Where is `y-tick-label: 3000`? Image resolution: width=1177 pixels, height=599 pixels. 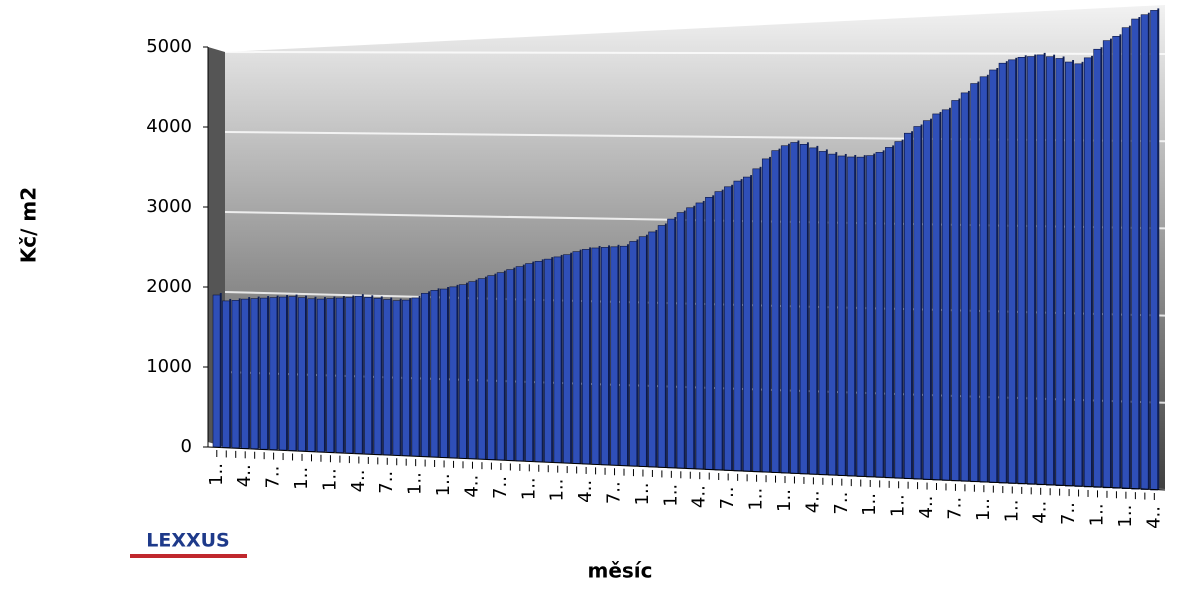
y-tick-label: 3000 is located at coordinates (169, 206).